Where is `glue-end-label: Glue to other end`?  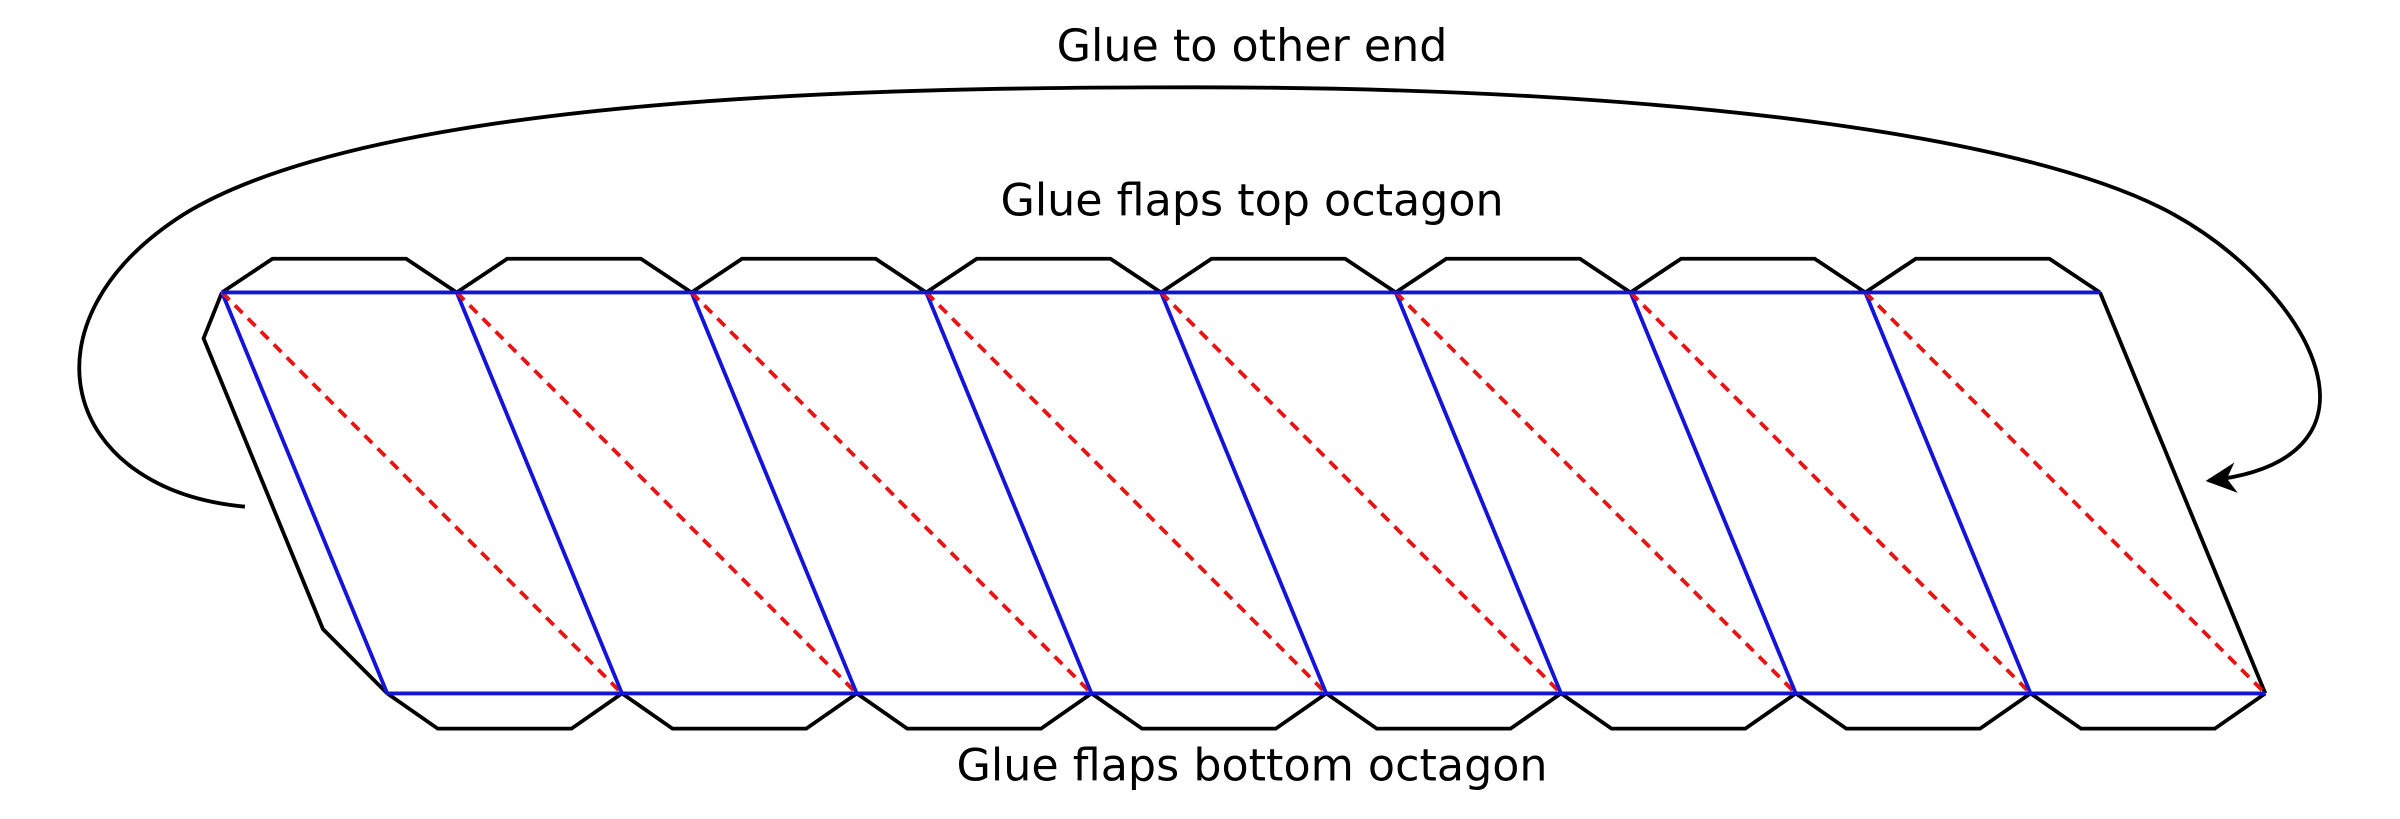
glue-end-label: Glue to other end is located at coordinates (1252, 46).